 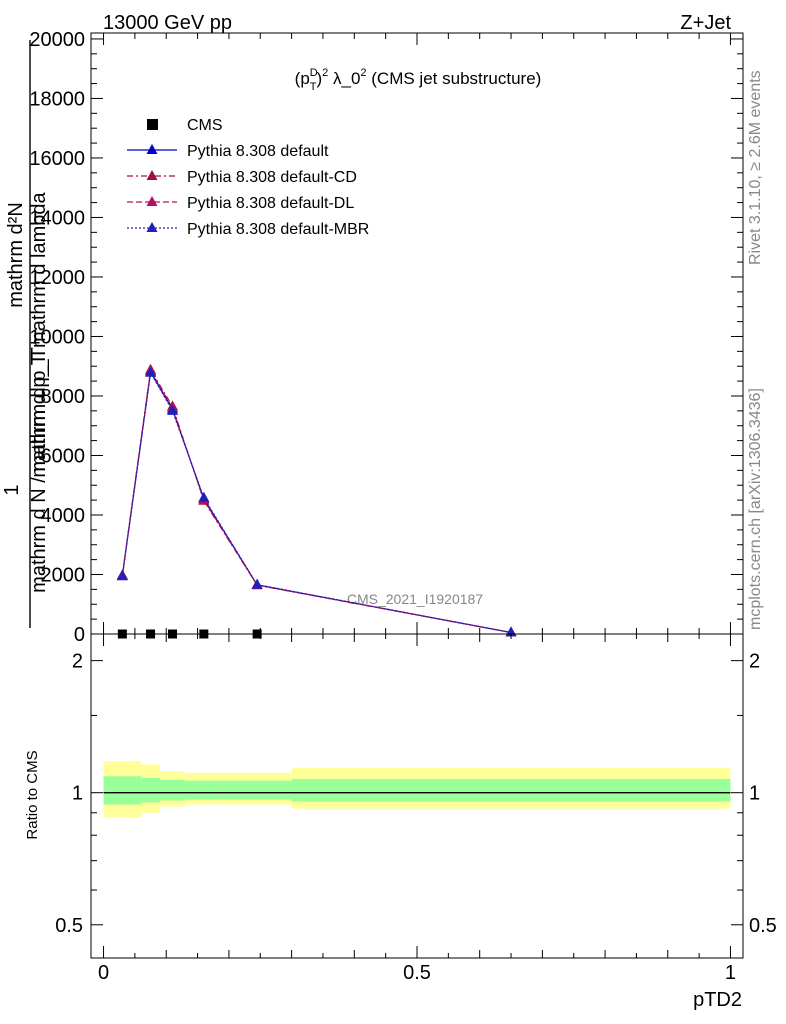 What do you see at coordinates (314, 73) in the screenshot?
I see `title-sup: D` at bounding box center [314, 73].